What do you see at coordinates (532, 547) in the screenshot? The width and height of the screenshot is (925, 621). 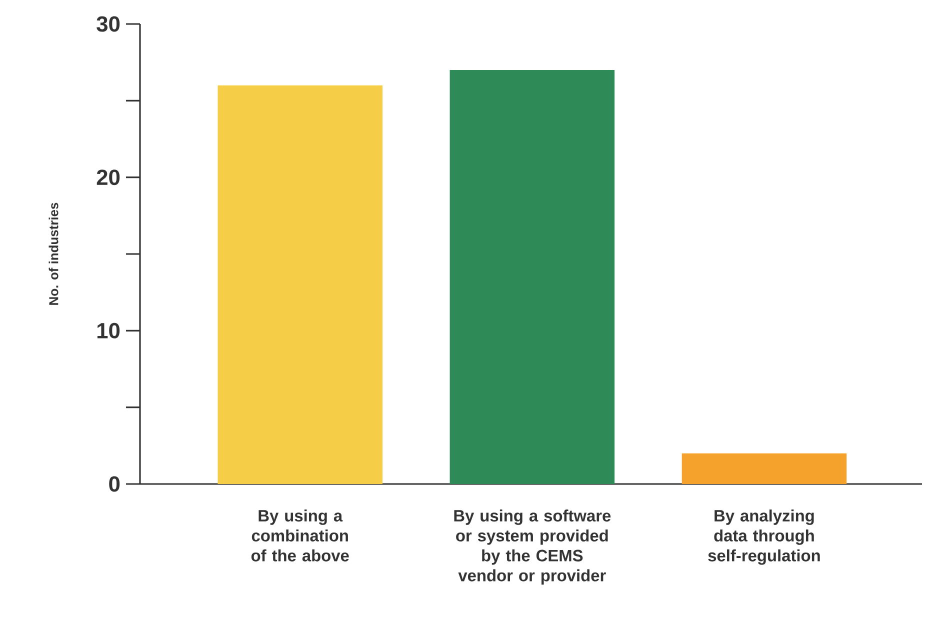 I see `x-tick-label: By using a software or system provided by the CEMS vendor or provider` at bounding box center [532, 547].